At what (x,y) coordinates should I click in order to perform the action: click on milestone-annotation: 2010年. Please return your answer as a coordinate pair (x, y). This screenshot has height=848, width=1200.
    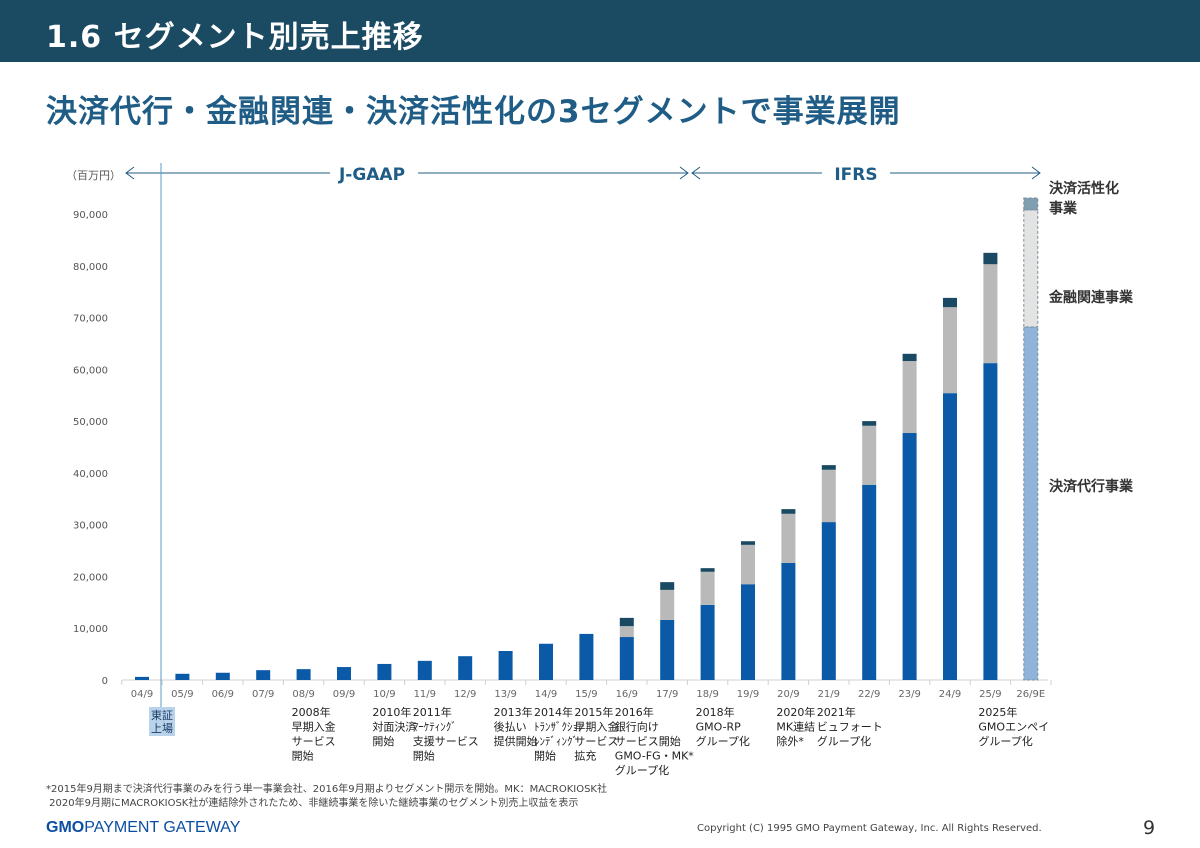
    Looking at the image, I should click on (391, 712).